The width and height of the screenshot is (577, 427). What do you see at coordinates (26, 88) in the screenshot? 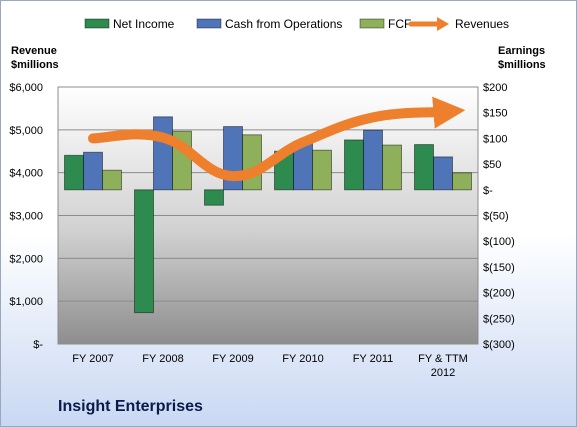
I see `left-tick-label: $6,000` at bounding box center [26, 88].